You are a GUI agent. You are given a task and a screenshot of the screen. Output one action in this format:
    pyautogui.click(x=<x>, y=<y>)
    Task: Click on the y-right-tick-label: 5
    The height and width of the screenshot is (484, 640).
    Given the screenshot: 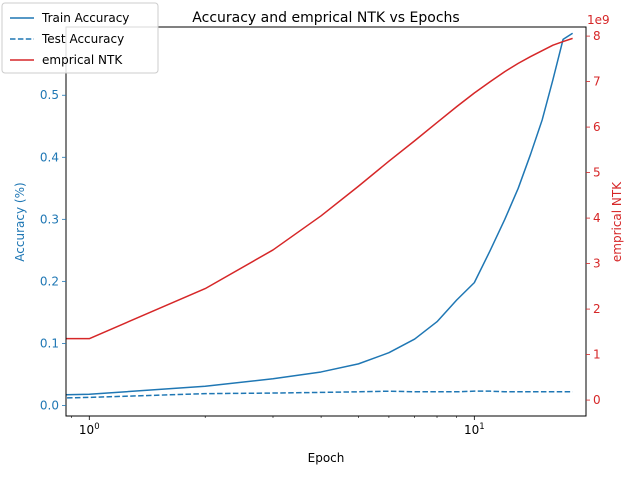 What is the action you would take?
    pyautogui.click(x=597, y=173)
    